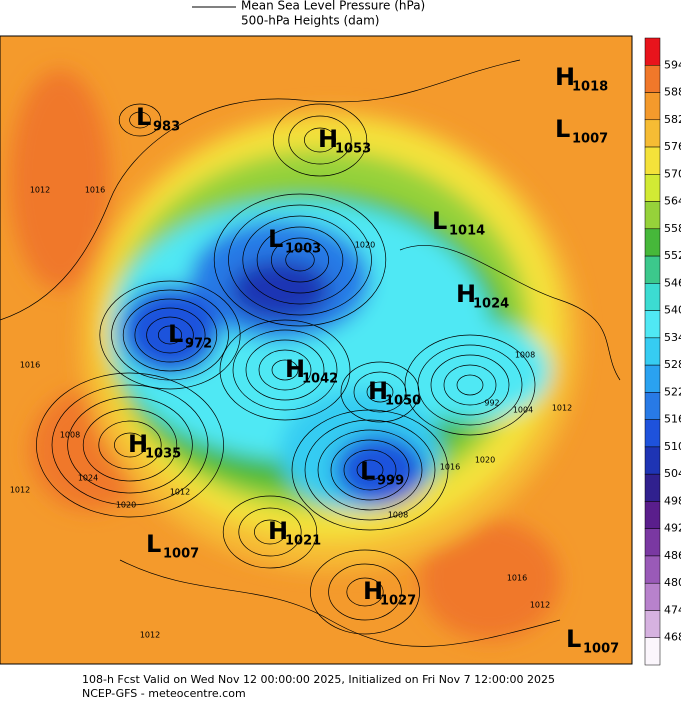 The image size is (681, 704). What do you see at coordinates (398, 601) in the screenshot?
I see `center-value: 1027` at bounding box center [398, 601].